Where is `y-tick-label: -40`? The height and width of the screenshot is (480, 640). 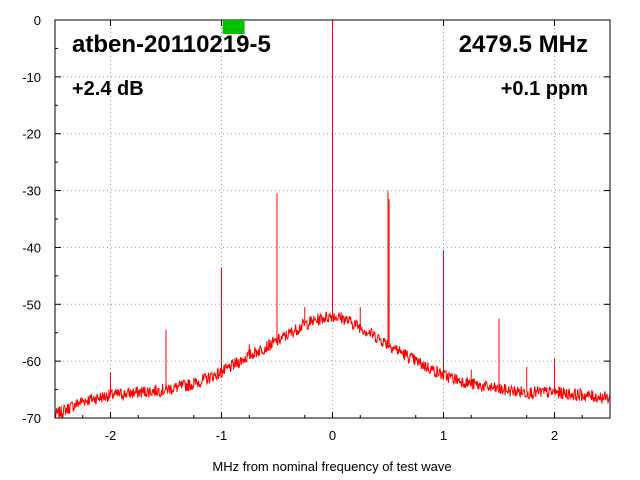
y-tick-label: -40 is located at coordinates (31, 247).